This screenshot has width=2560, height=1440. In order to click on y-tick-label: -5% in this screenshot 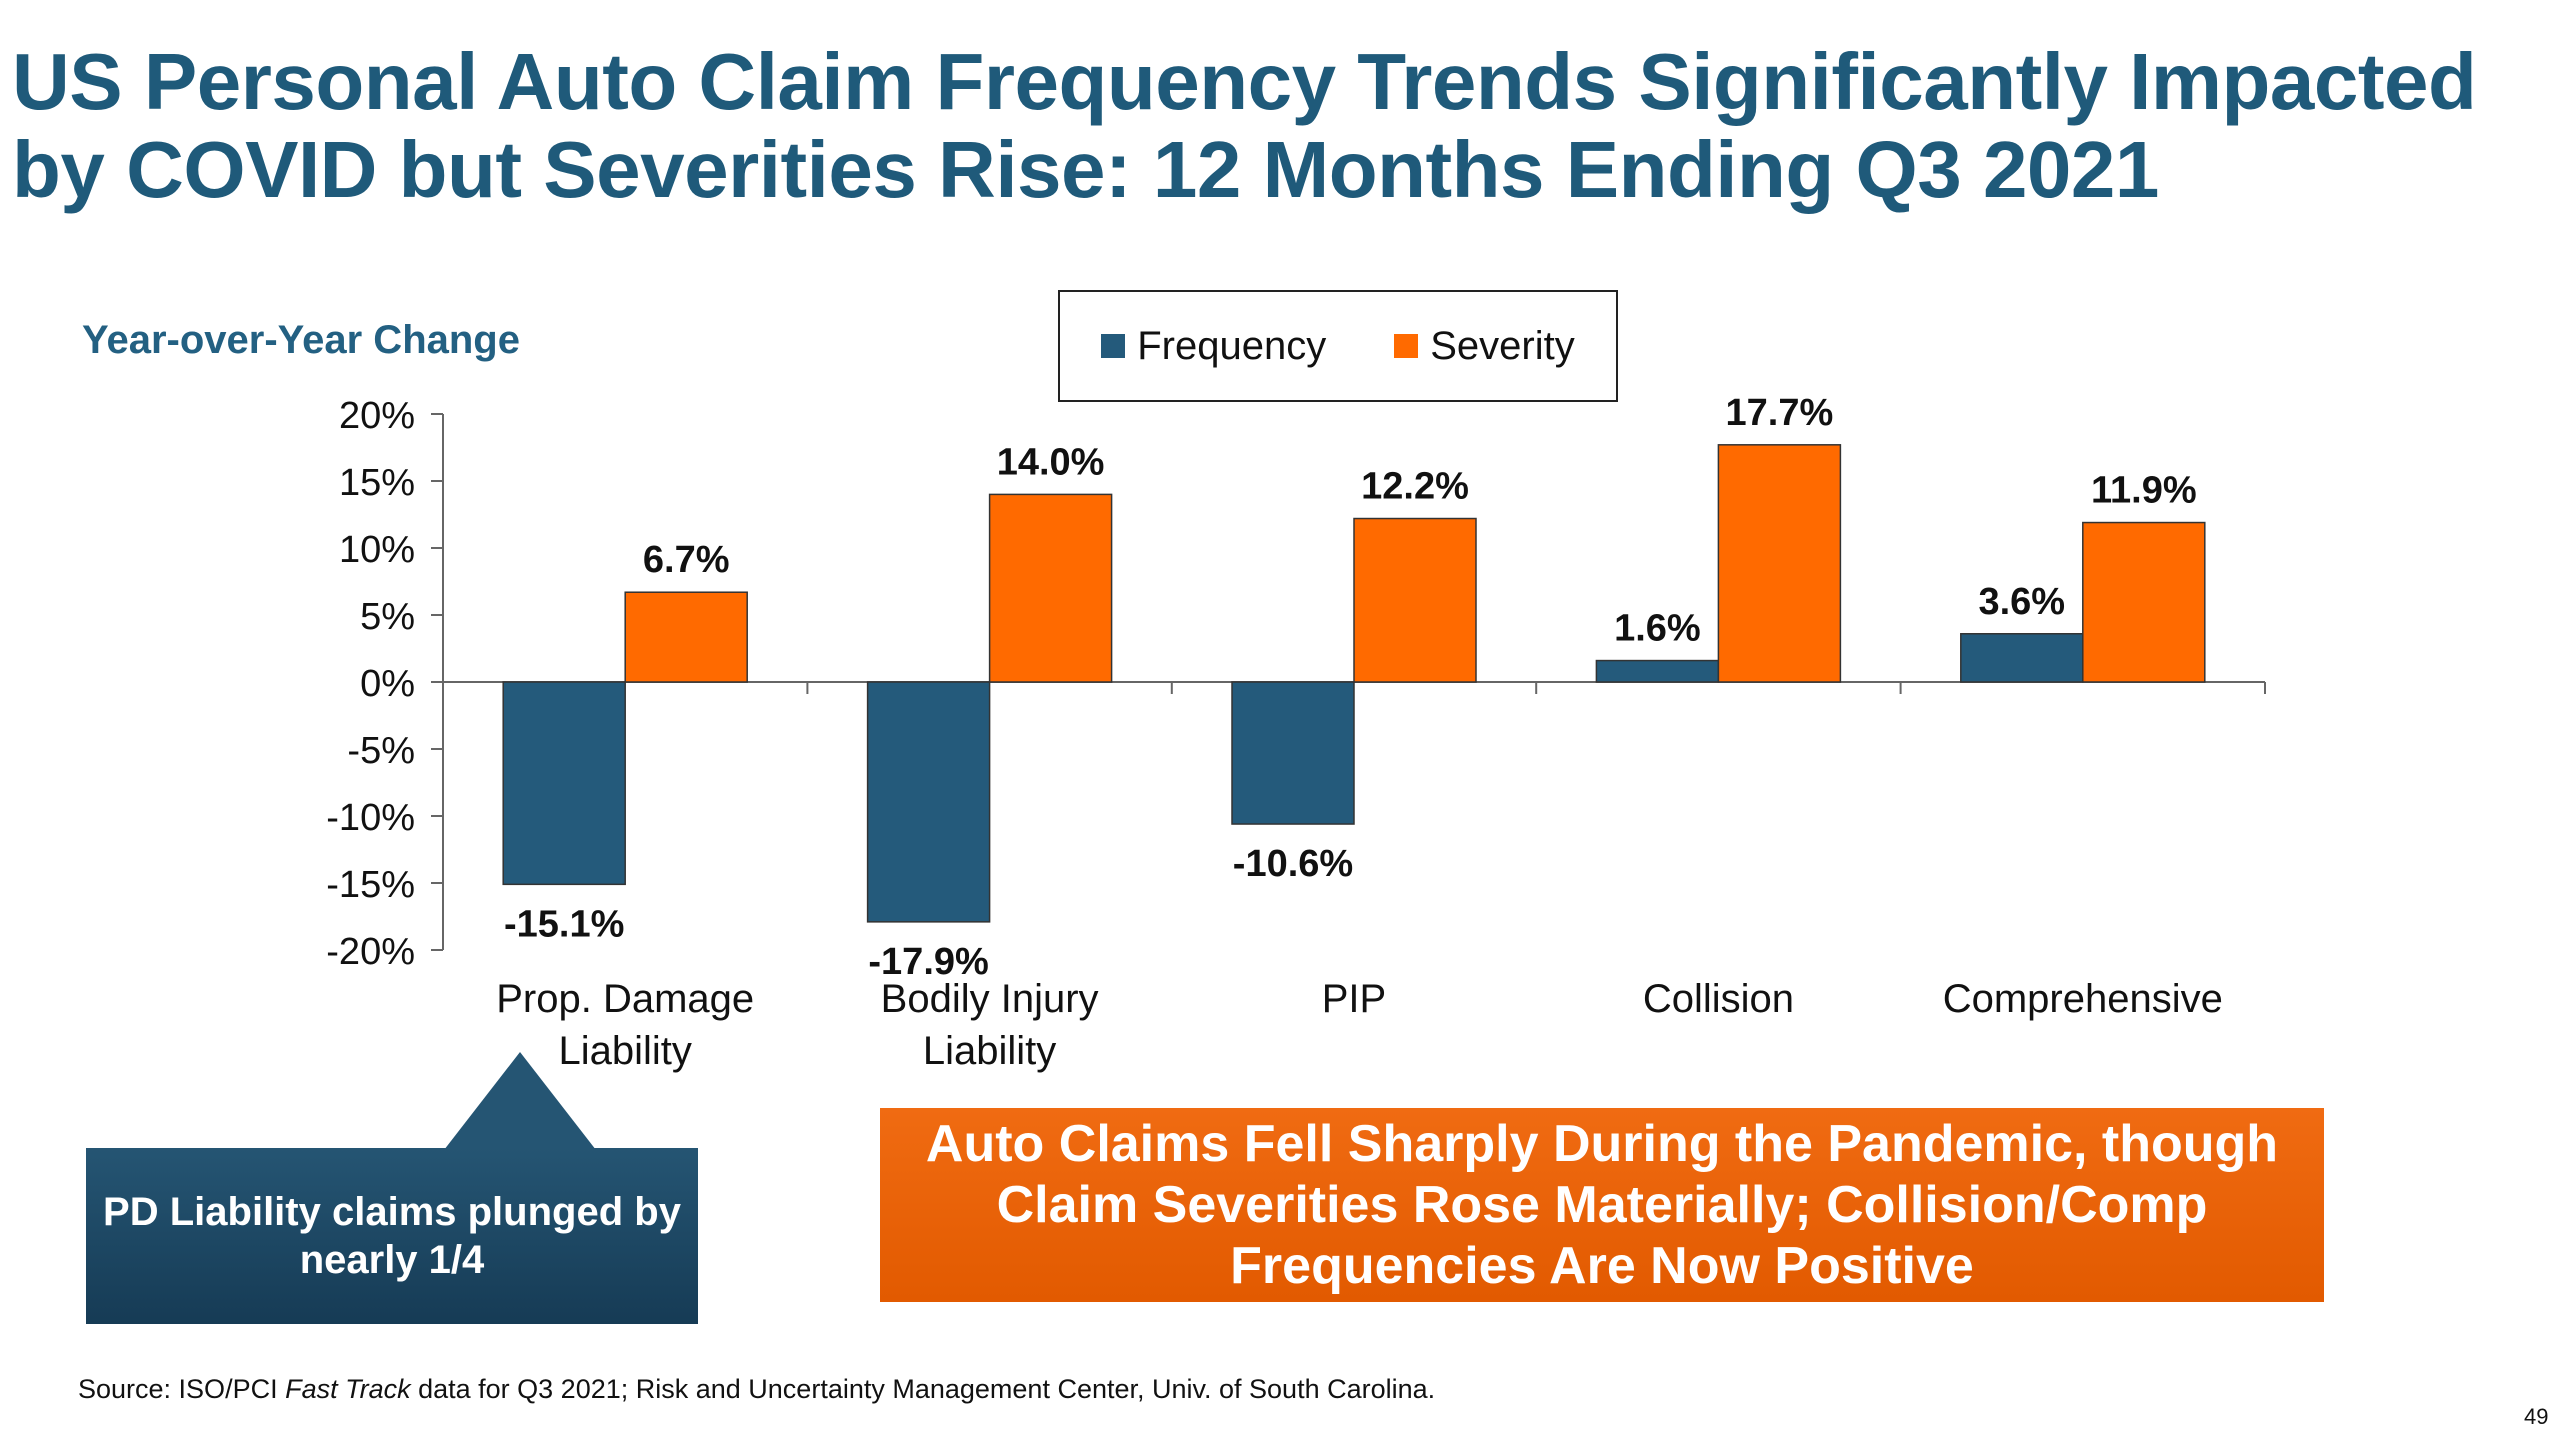, I will do `click(381, 751)`.